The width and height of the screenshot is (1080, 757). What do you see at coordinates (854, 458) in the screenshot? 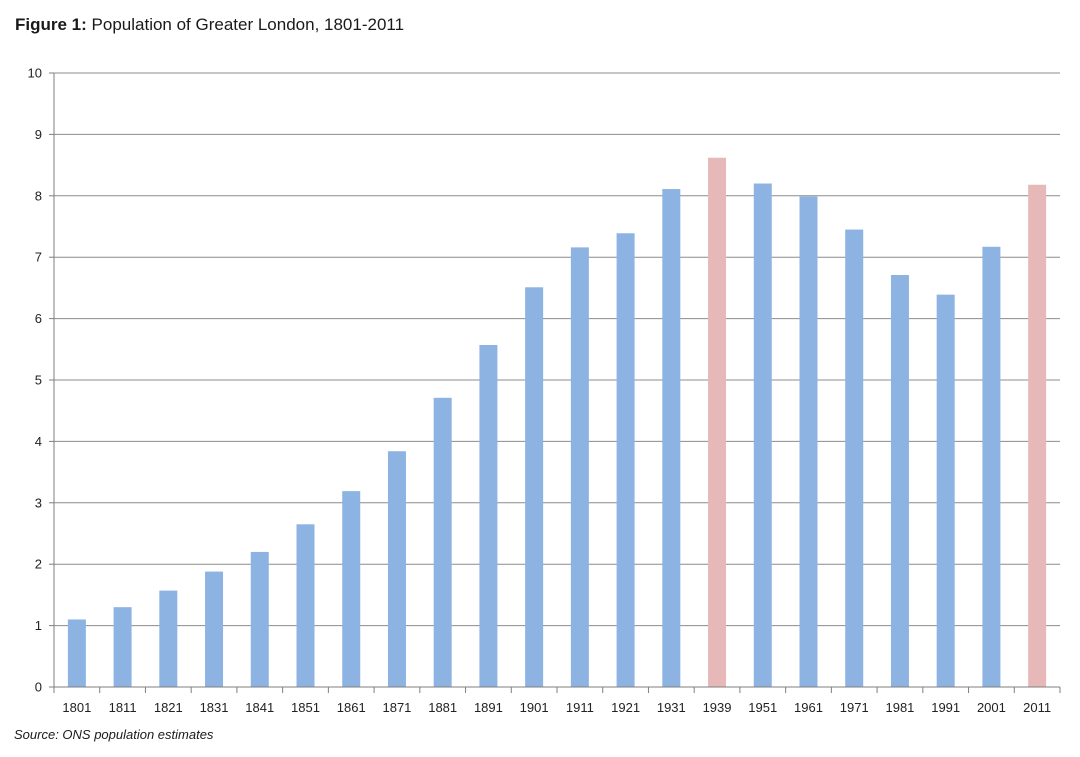
I see `bar-1971` at bounding box center [854, 458].